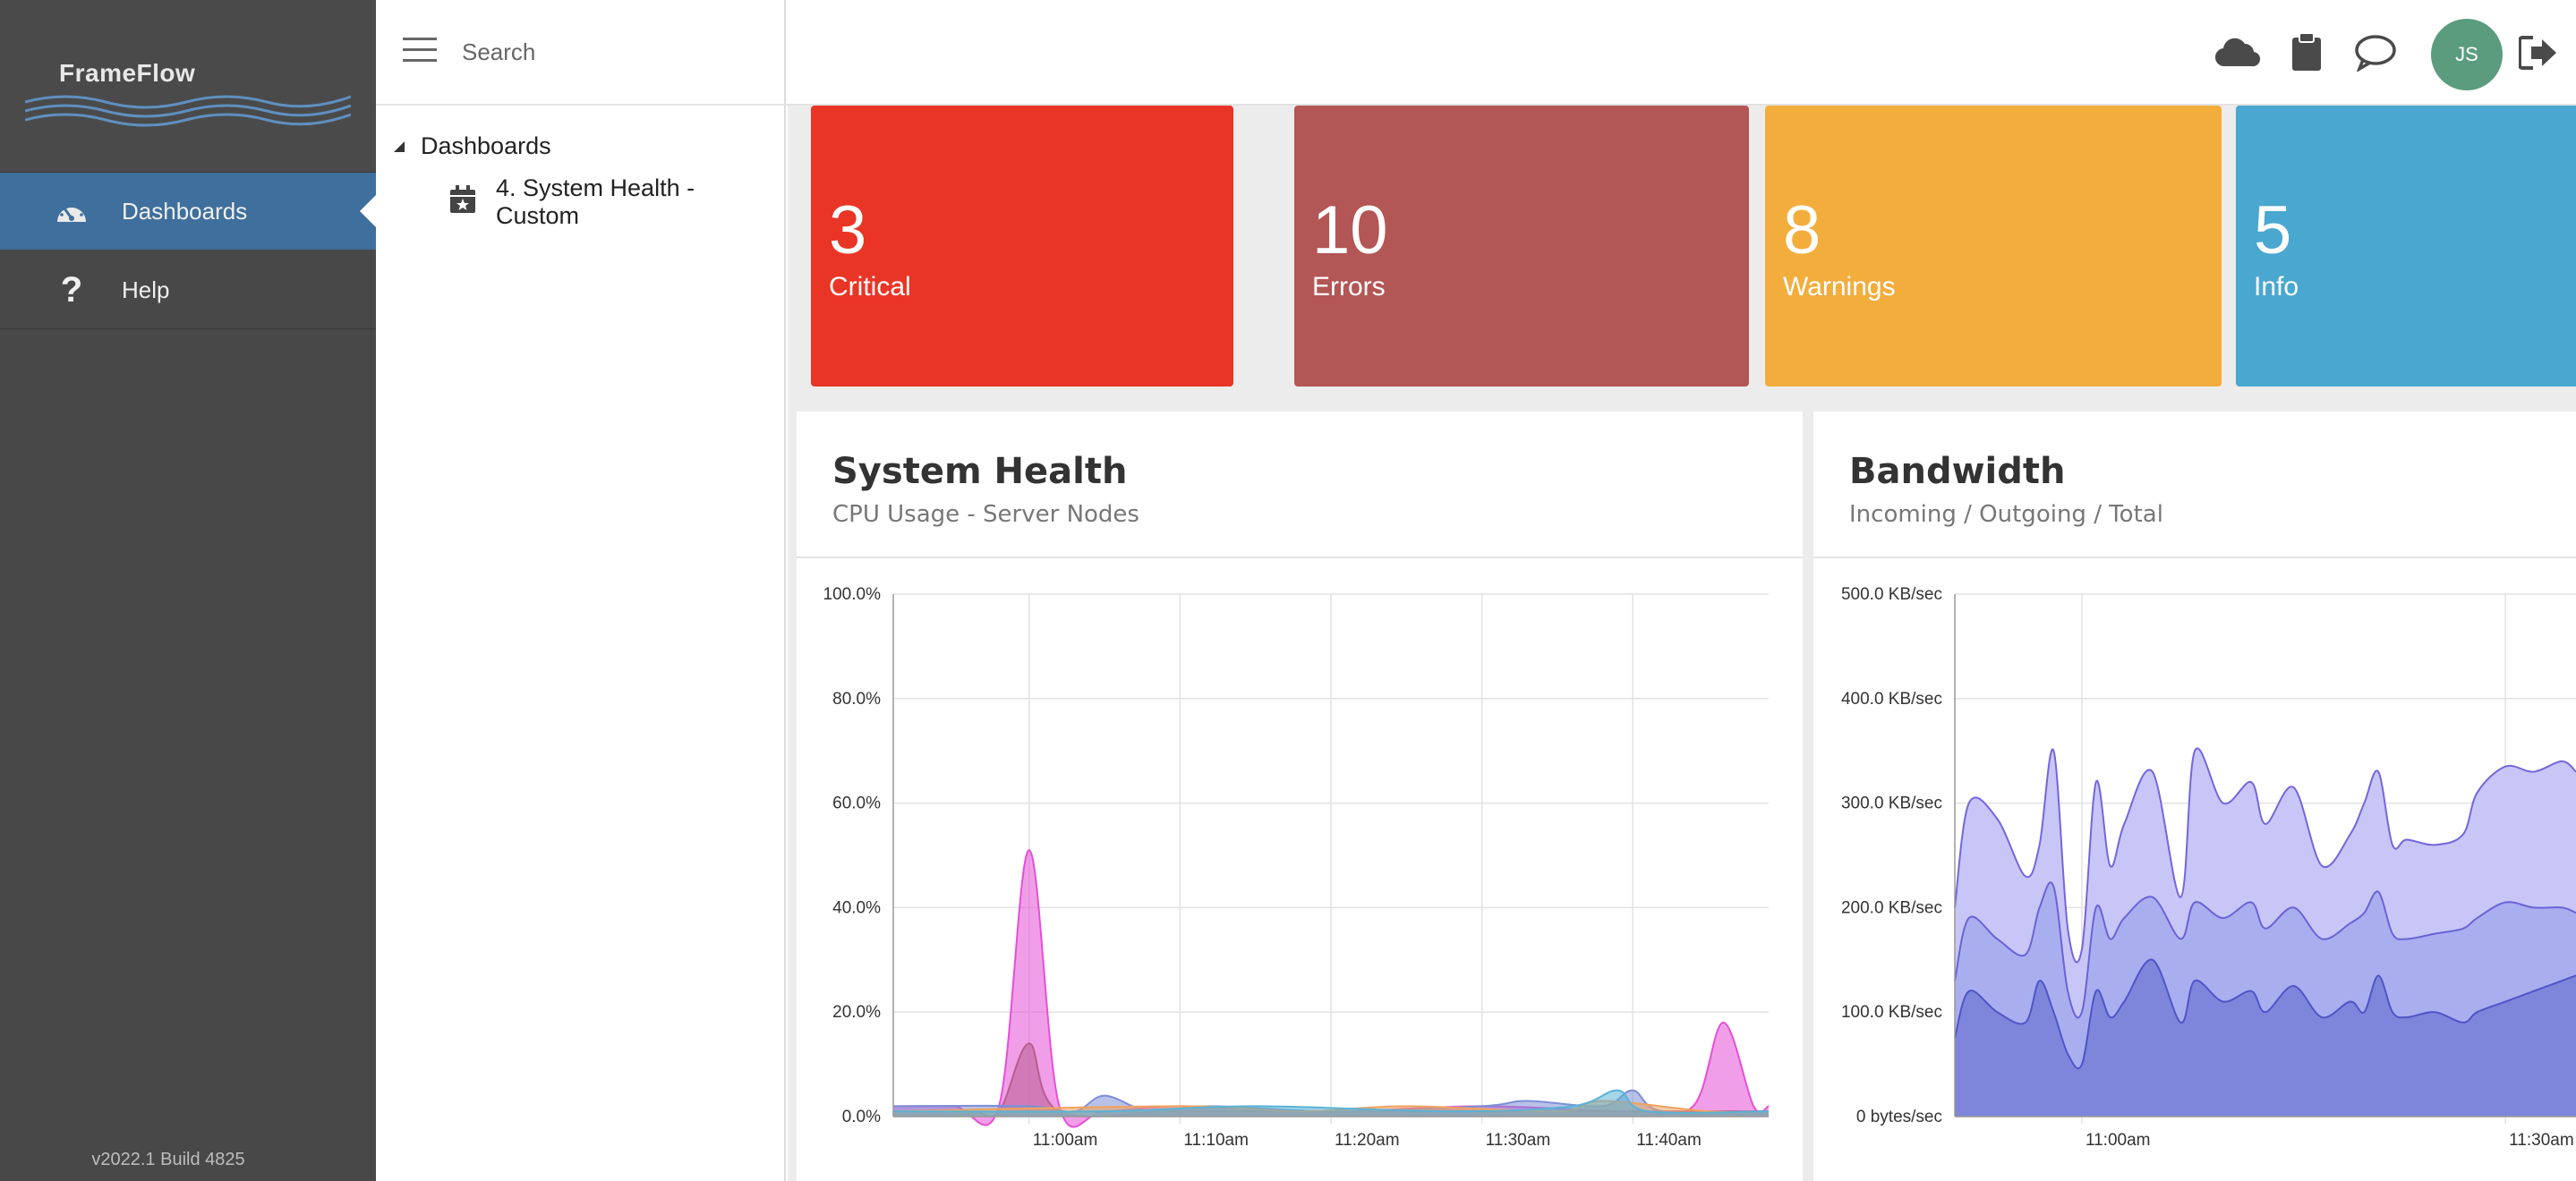 The height and width of the screenshot is (1181, 2576). I want to click on tree-node-label: Dashboards, so click(486, 145).